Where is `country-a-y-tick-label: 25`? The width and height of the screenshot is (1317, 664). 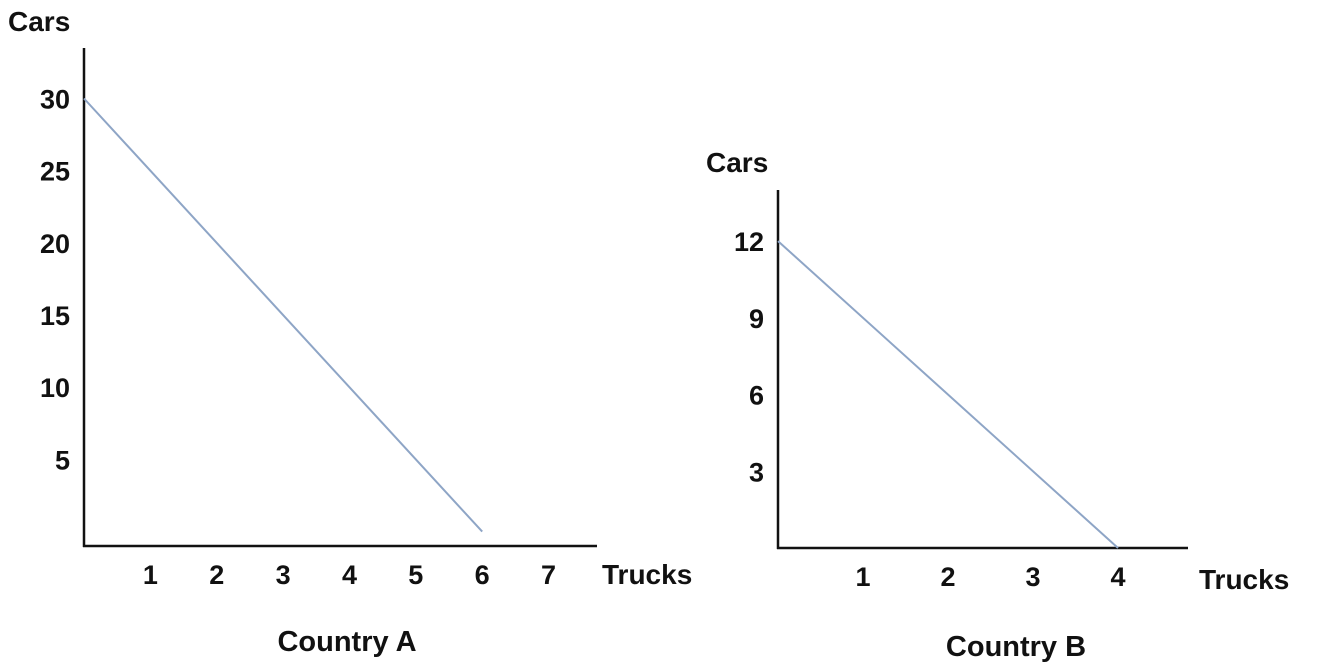
country-a-y-tick-label: 25 is located at coordinates (55, 172).